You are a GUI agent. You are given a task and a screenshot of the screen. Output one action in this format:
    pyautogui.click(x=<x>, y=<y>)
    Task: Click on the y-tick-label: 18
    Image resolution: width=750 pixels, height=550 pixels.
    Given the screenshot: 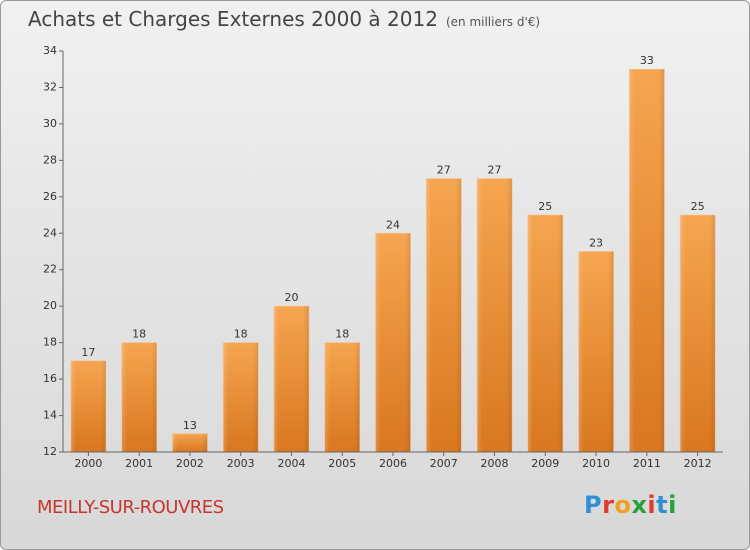 What is the action you would take?
    pyautogui.click(x=50, y=342)
    